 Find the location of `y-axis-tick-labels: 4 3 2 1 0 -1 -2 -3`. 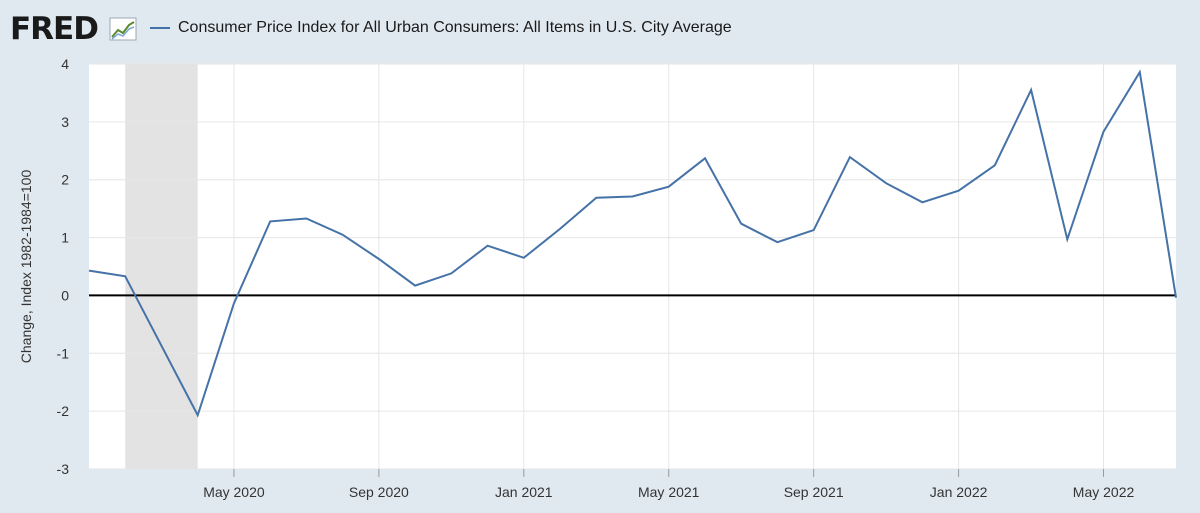

y-axis-tick-labels: 4 3 2 1 0 -1 -2 -3 is located at coordinates (63, 266).